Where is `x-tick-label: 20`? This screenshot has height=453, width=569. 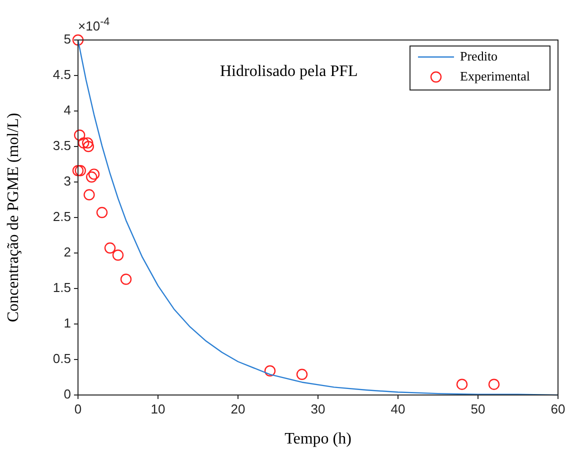
x-tick-label: 20 is located at coordinates (238, 408).